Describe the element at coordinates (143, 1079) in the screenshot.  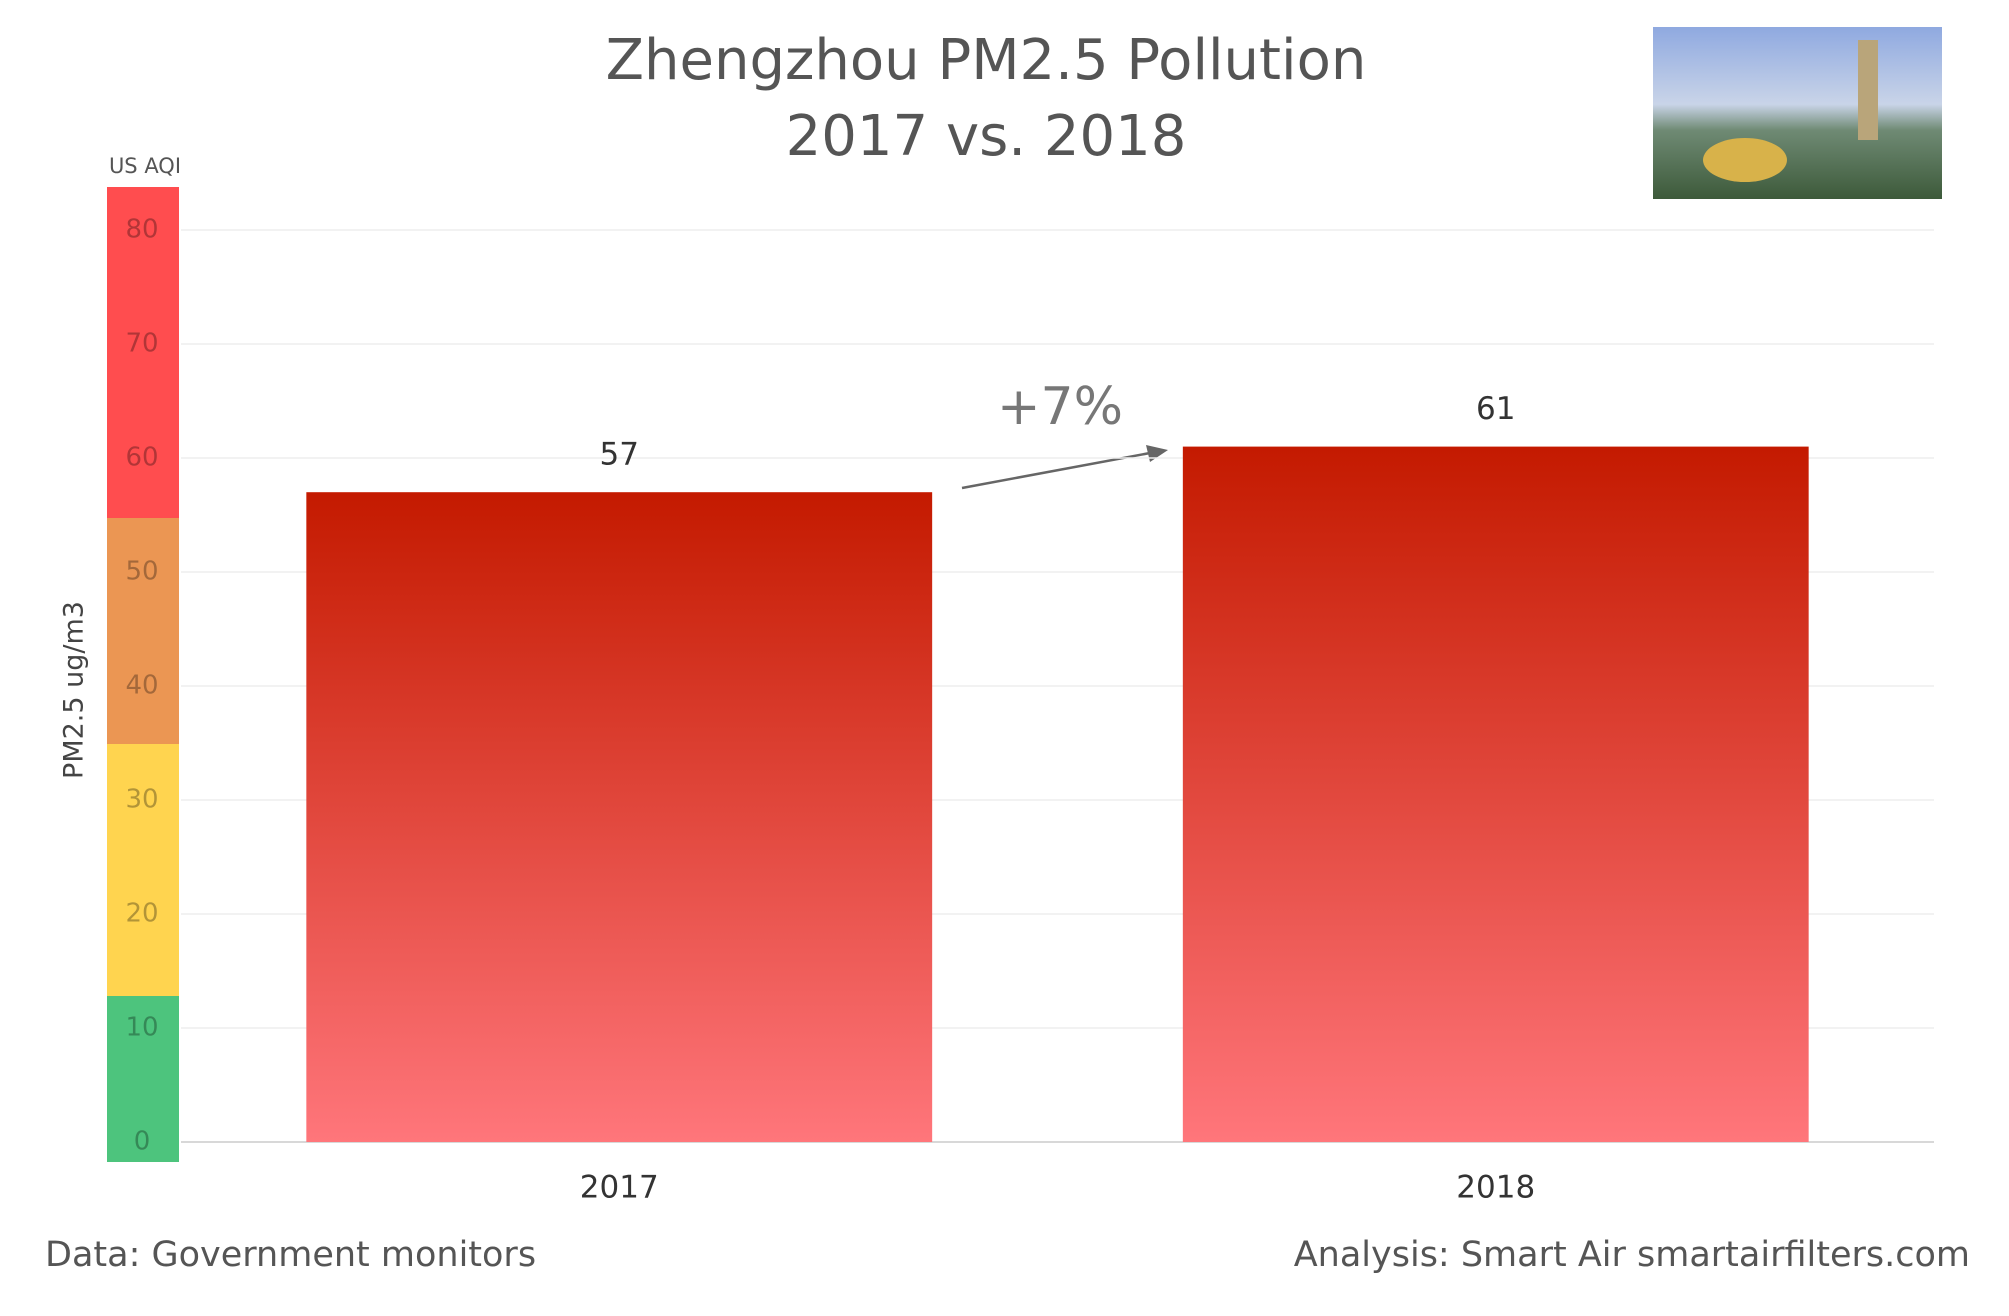
I see `aqi-green` at that location.